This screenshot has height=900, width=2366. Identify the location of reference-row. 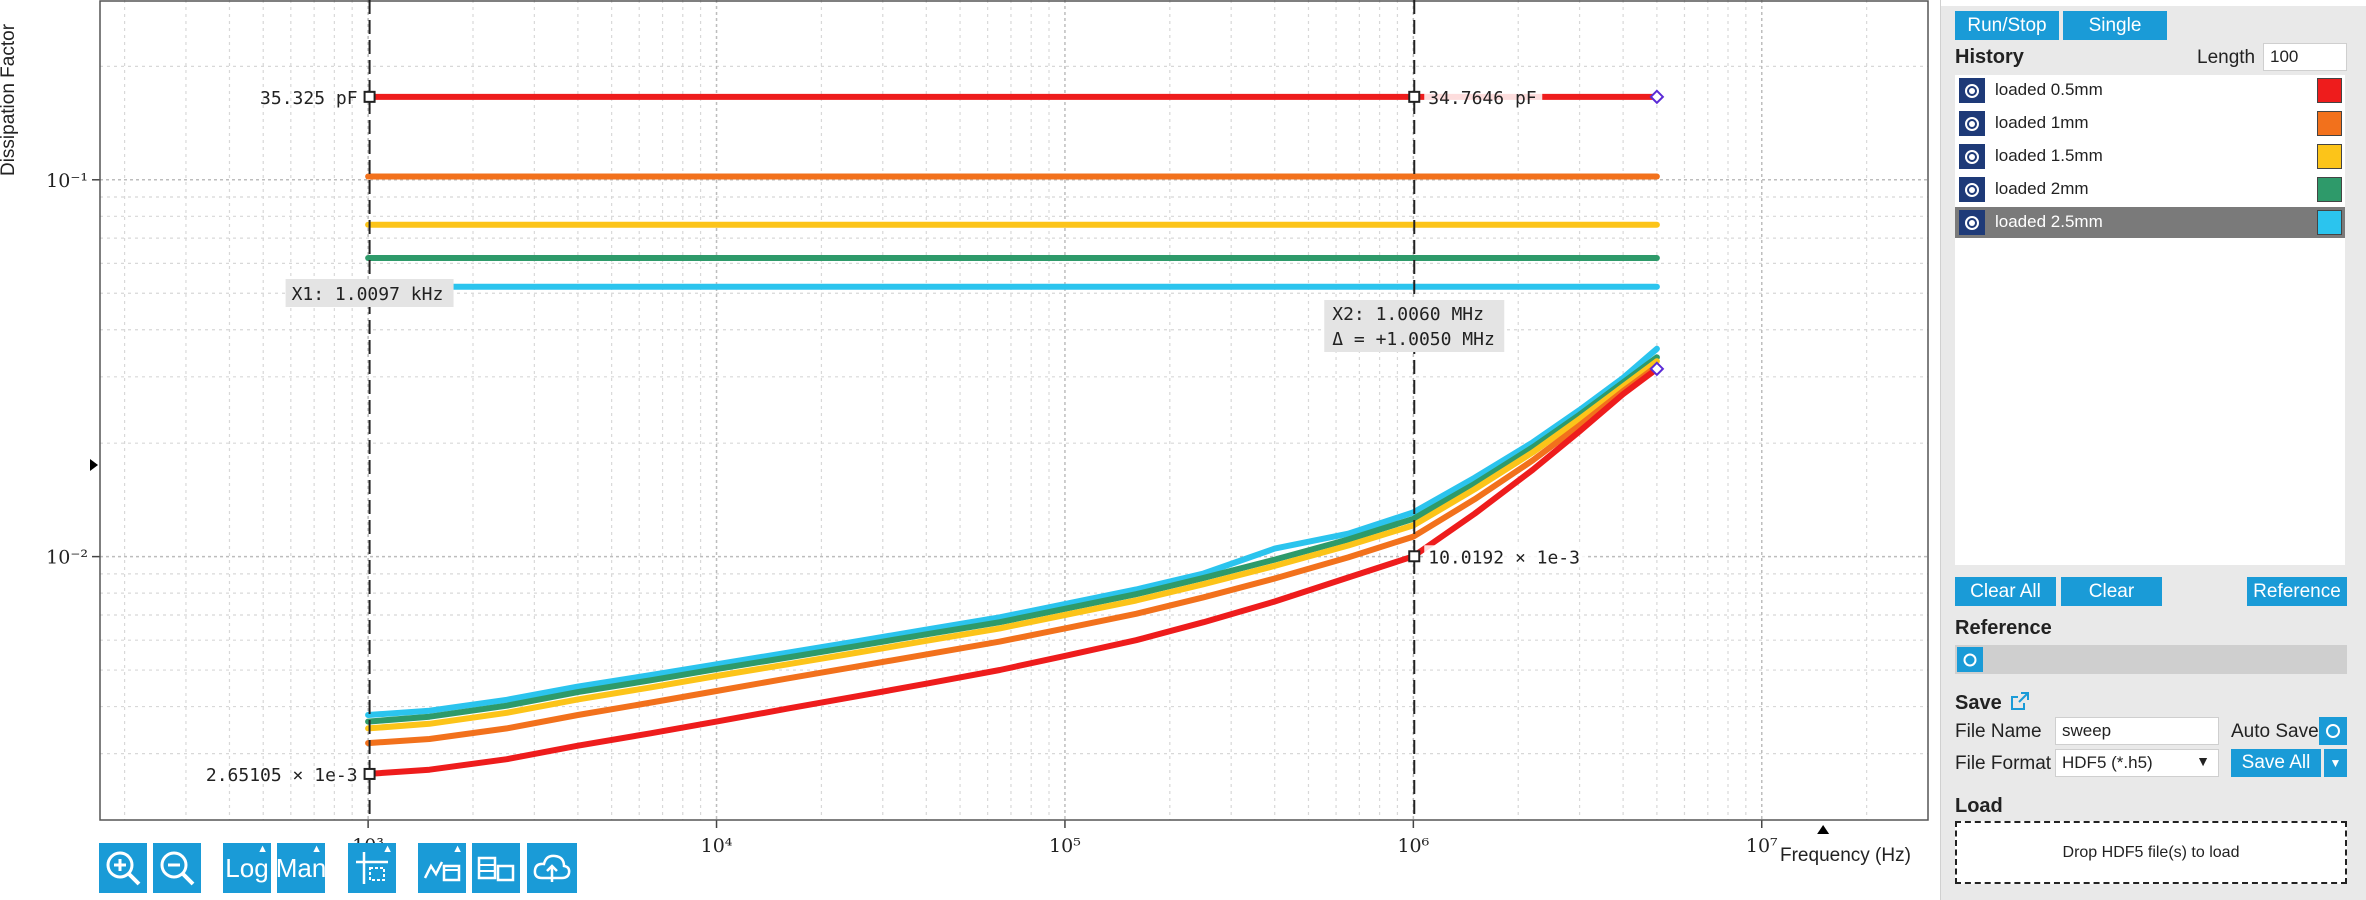
(2151, 659).